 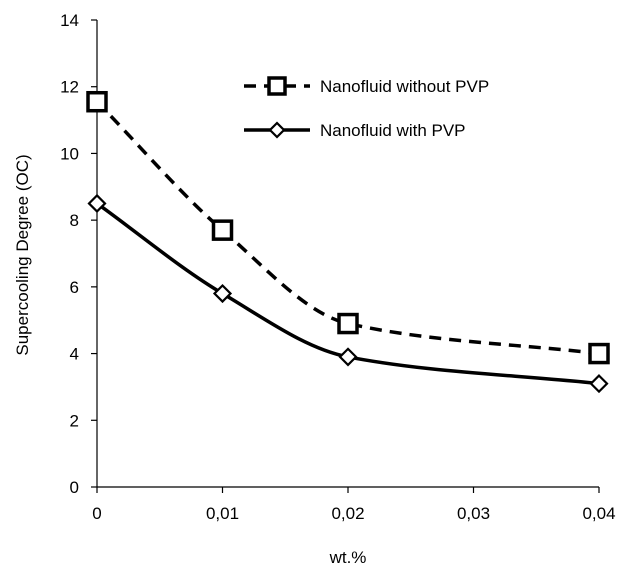 I want to click on y-axis-title: Supercooling Degree (OC), so click(x=22, y=254).